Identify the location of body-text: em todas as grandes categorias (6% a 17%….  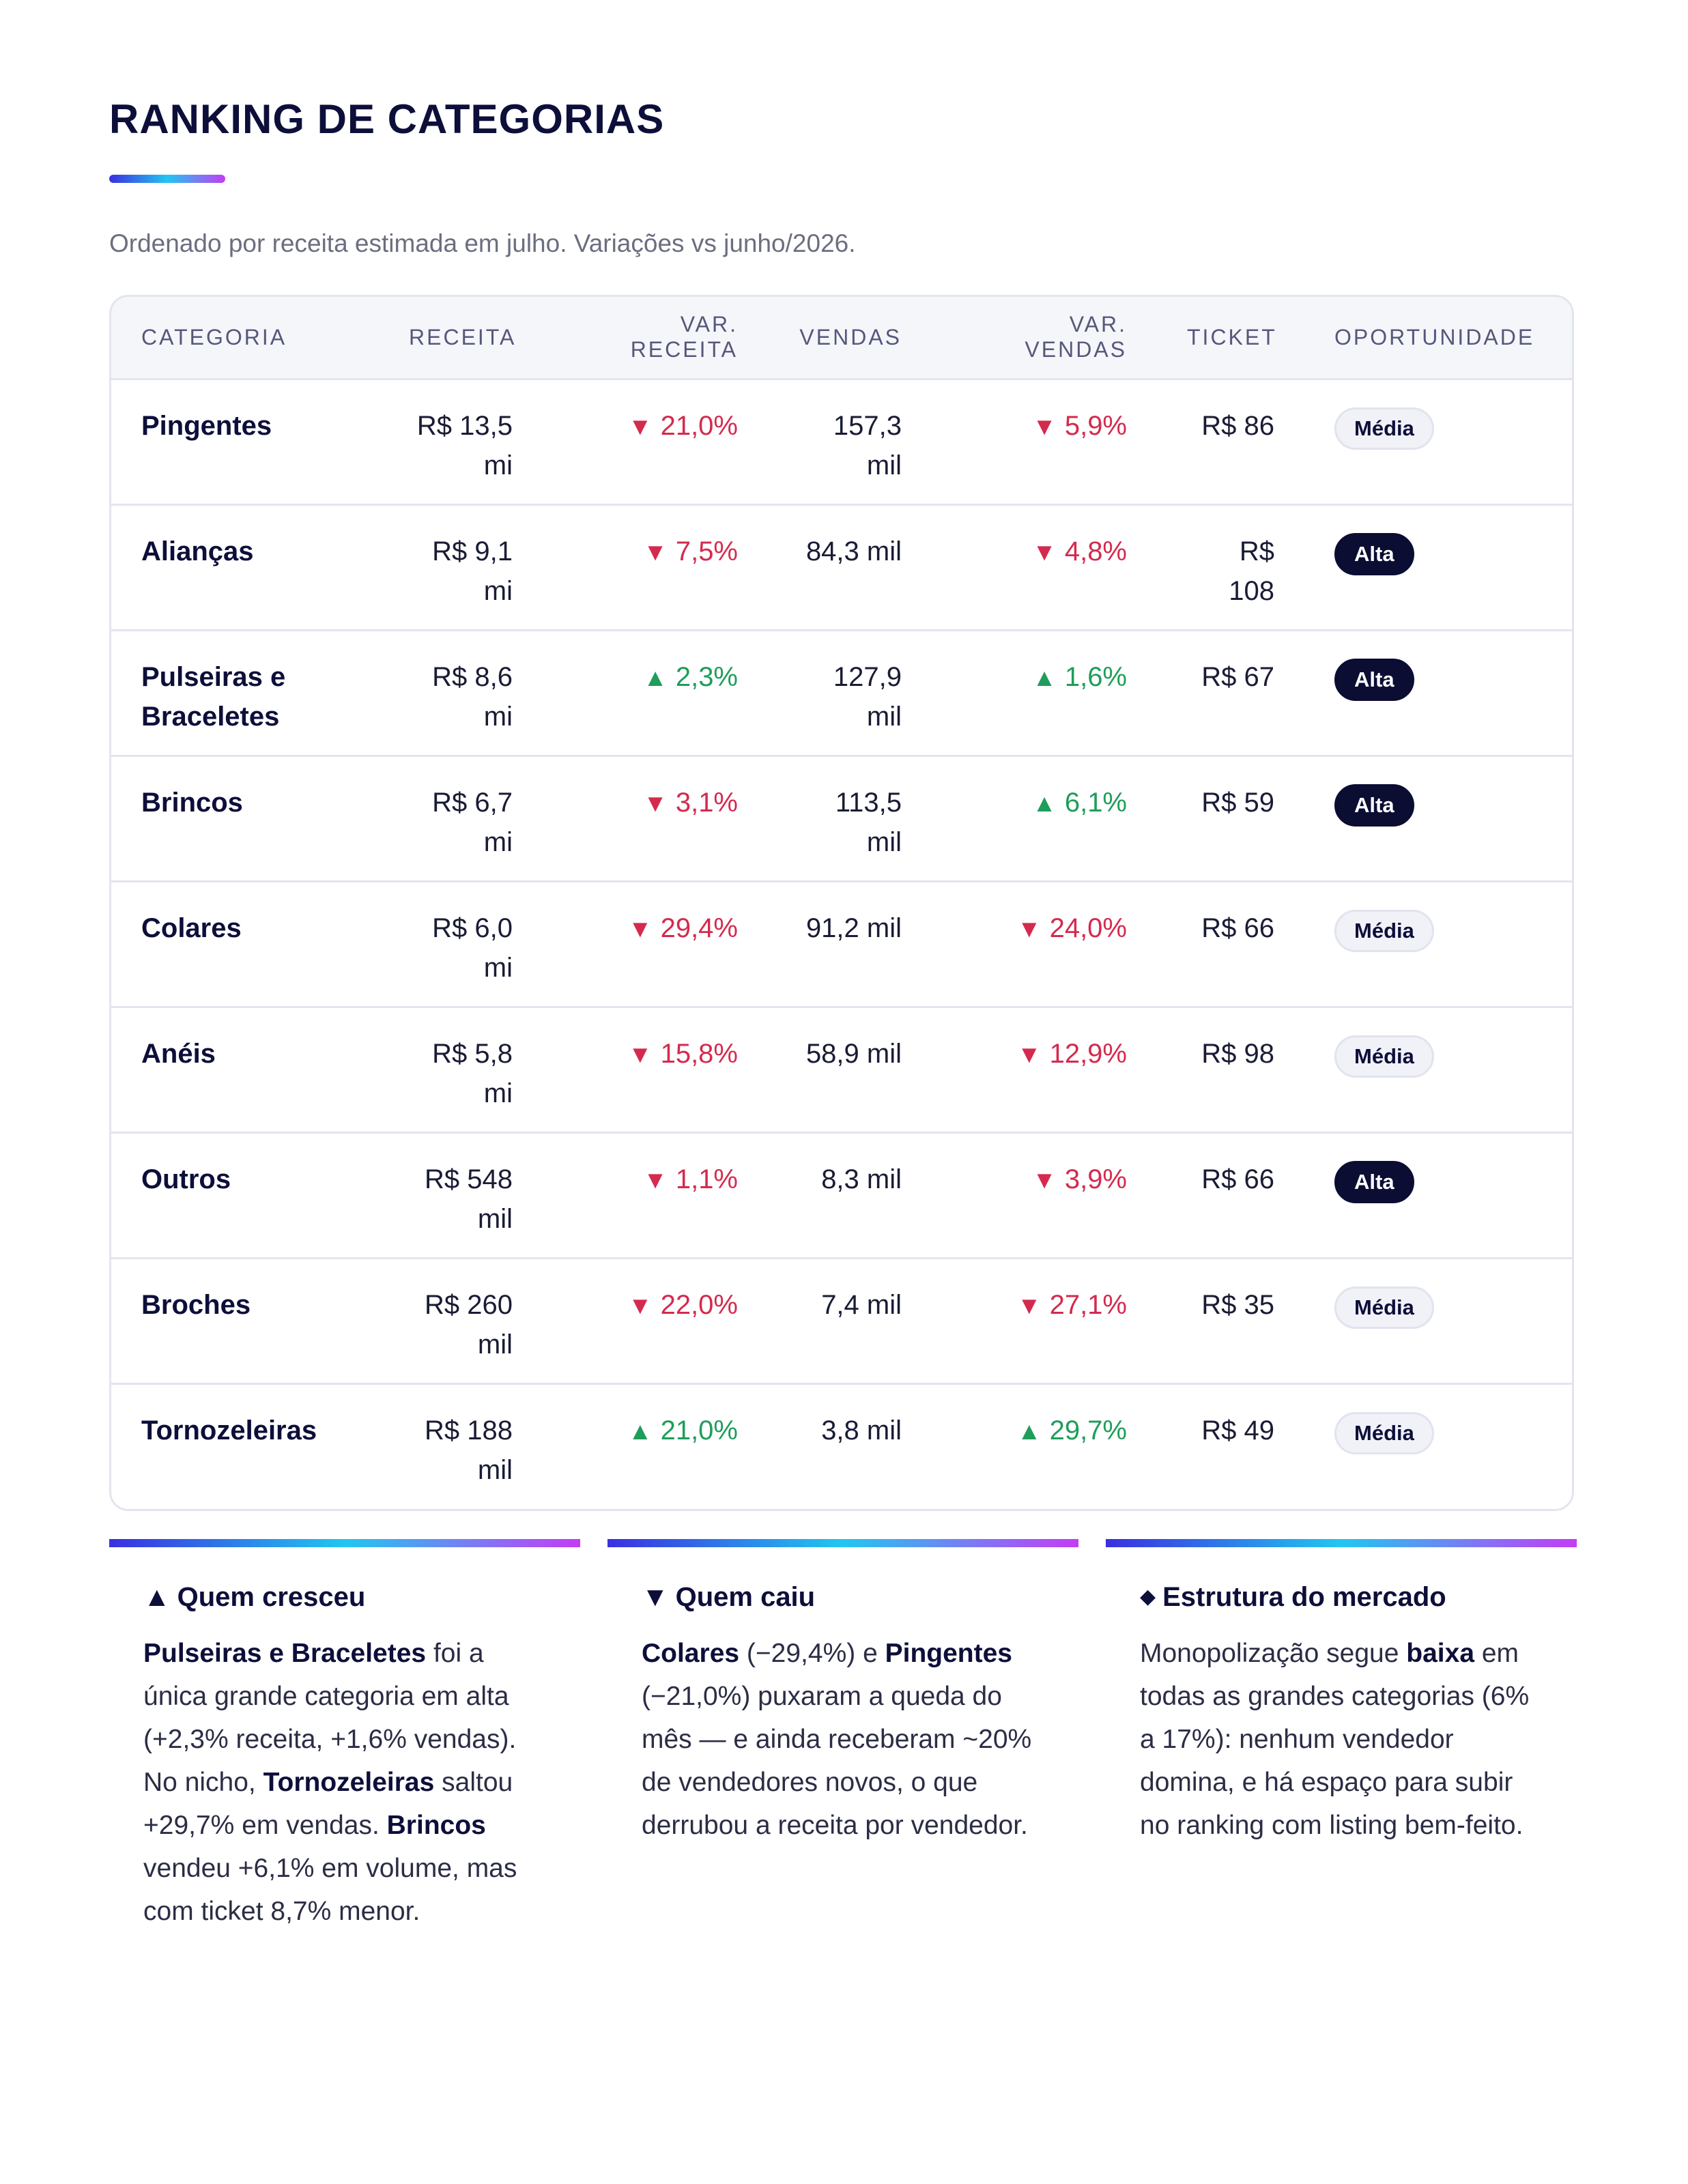
(1335, 1739).